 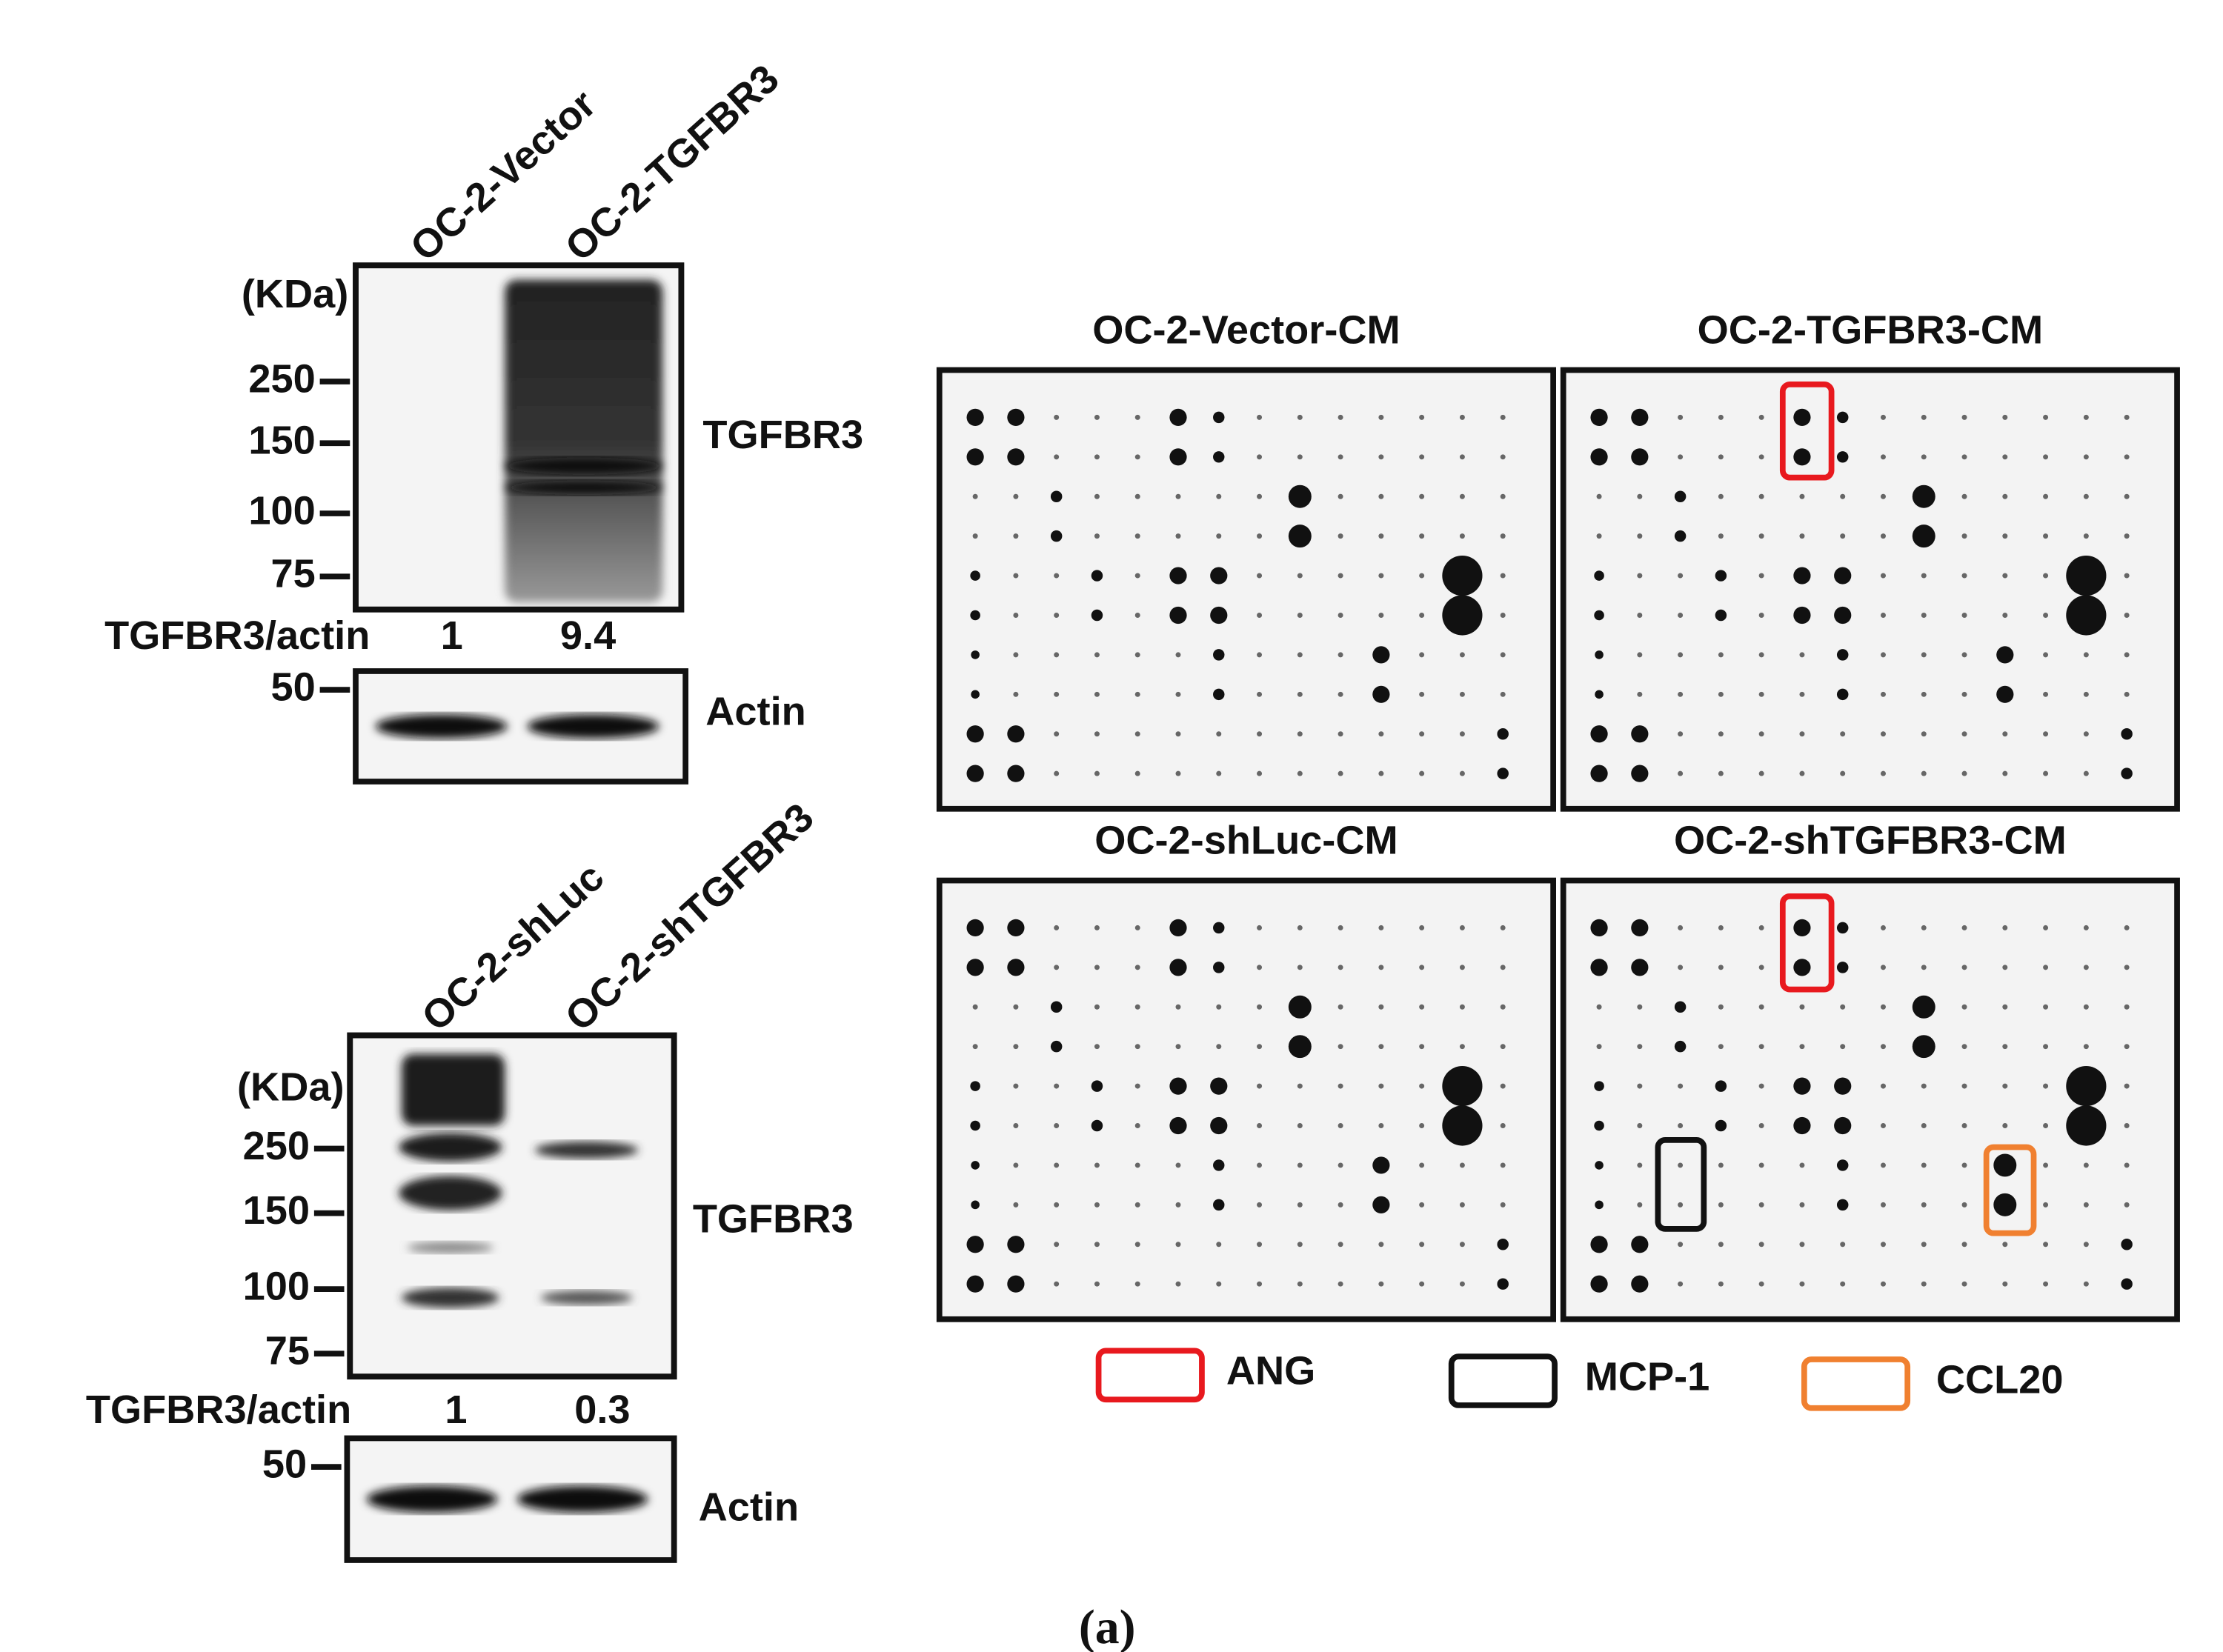 What do you see at coordinates (281, 378) in the screenshot?
I see `marker-label: 250` at bounding box center [281, 378].